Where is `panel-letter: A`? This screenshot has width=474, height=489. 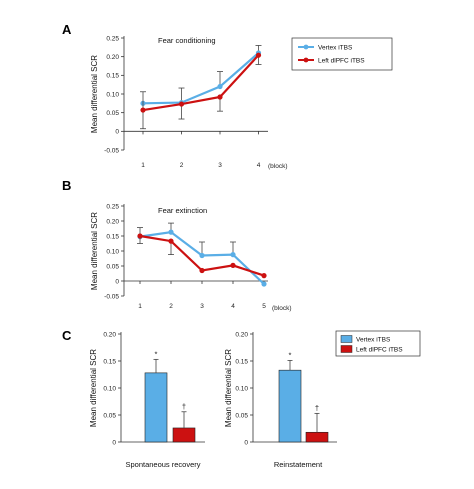
panel-letter: A is located at coordinates (67, 29).